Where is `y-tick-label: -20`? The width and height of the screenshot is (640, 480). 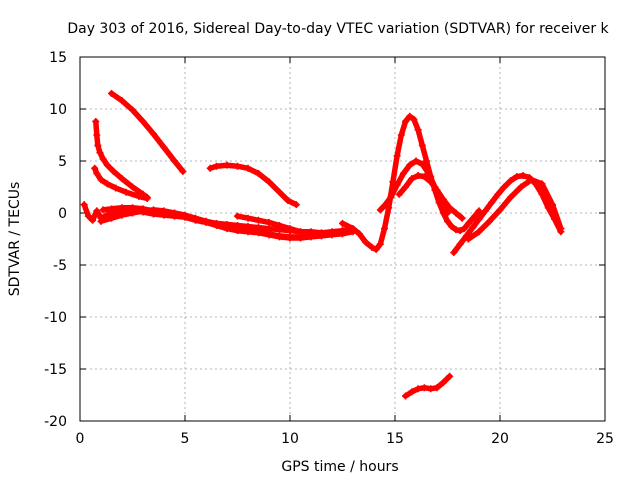
y-tick-label: -20 is located at coordinates (55, 422).